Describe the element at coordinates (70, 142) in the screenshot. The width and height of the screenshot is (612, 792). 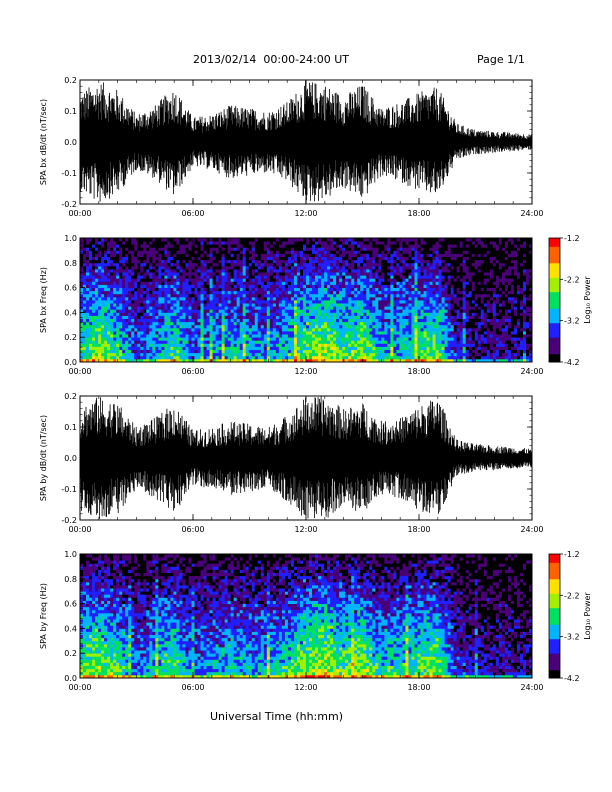
I see `y-tick-label: 0.0` at that location.